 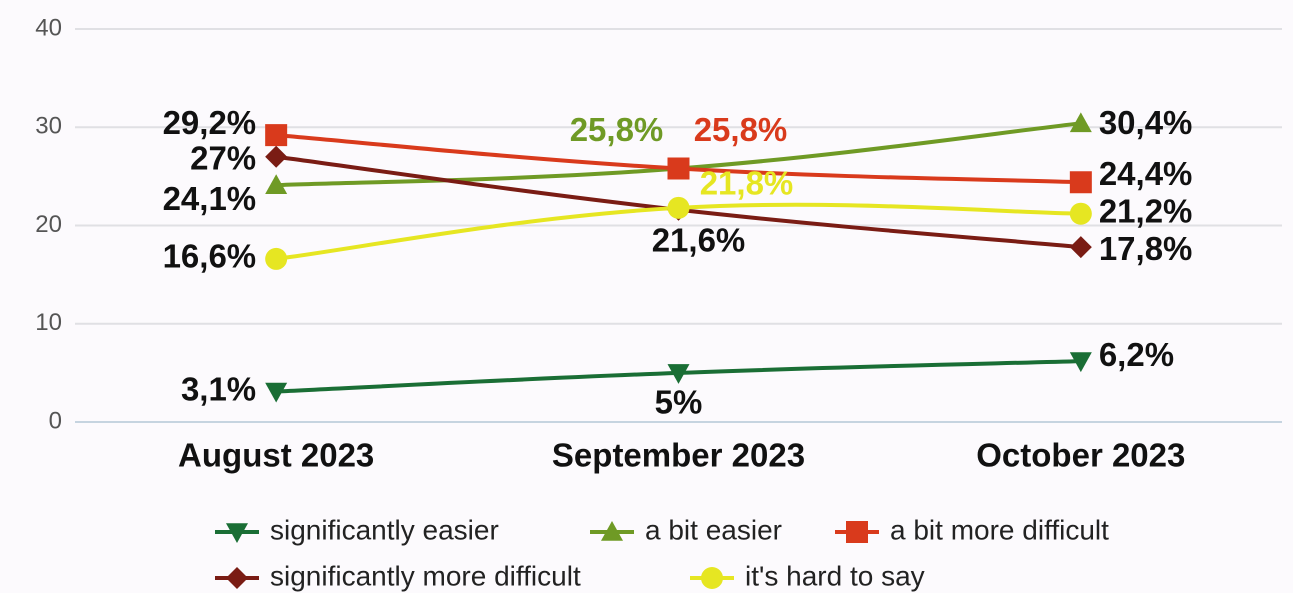 What do you see at coordinates (210, 256) in the screenshot?
I see `data-label: 16,6%` at bounding box center [210, 256].